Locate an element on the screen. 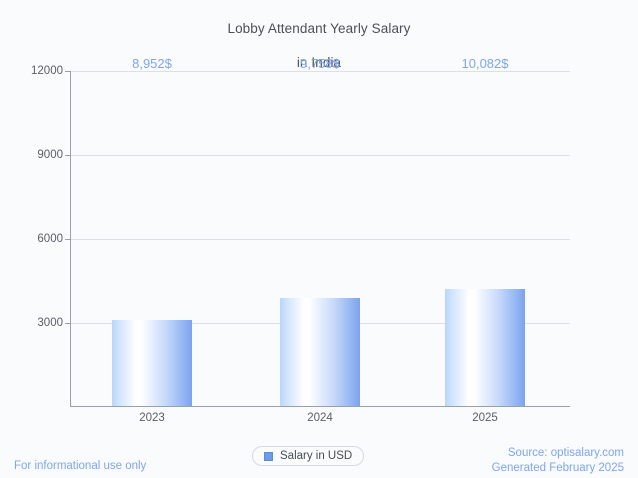  chart-title-line-2: in India is located at coordinates (319, 62).